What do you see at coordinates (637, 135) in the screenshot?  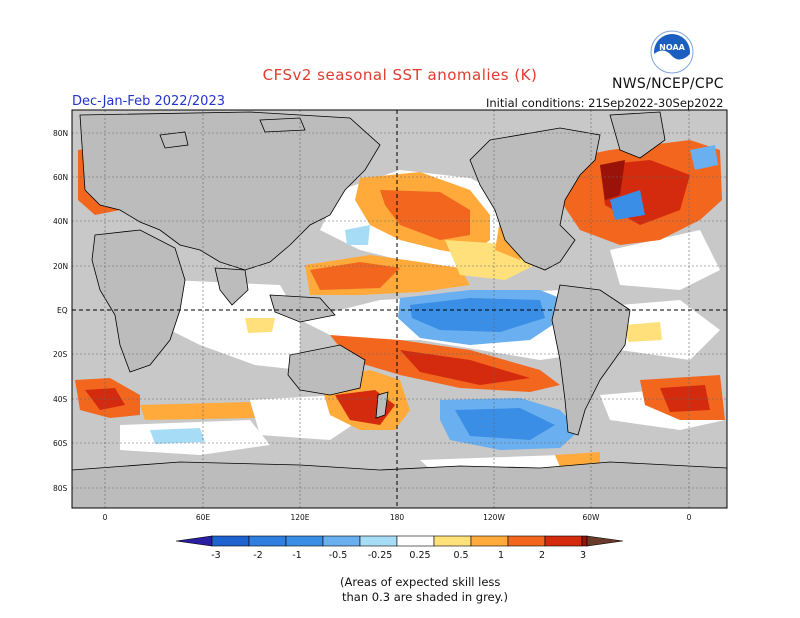 I see `greenland` at bounding box center [637, 135].